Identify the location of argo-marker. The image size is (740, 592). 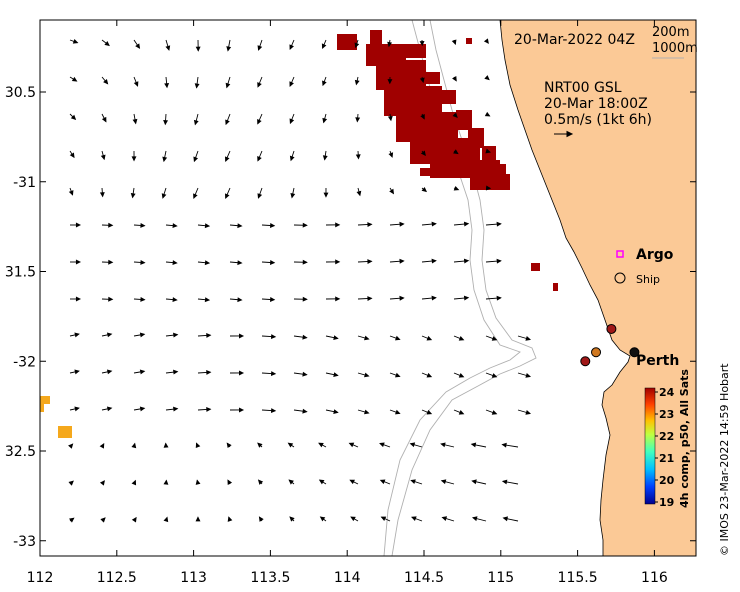
(620, 254).